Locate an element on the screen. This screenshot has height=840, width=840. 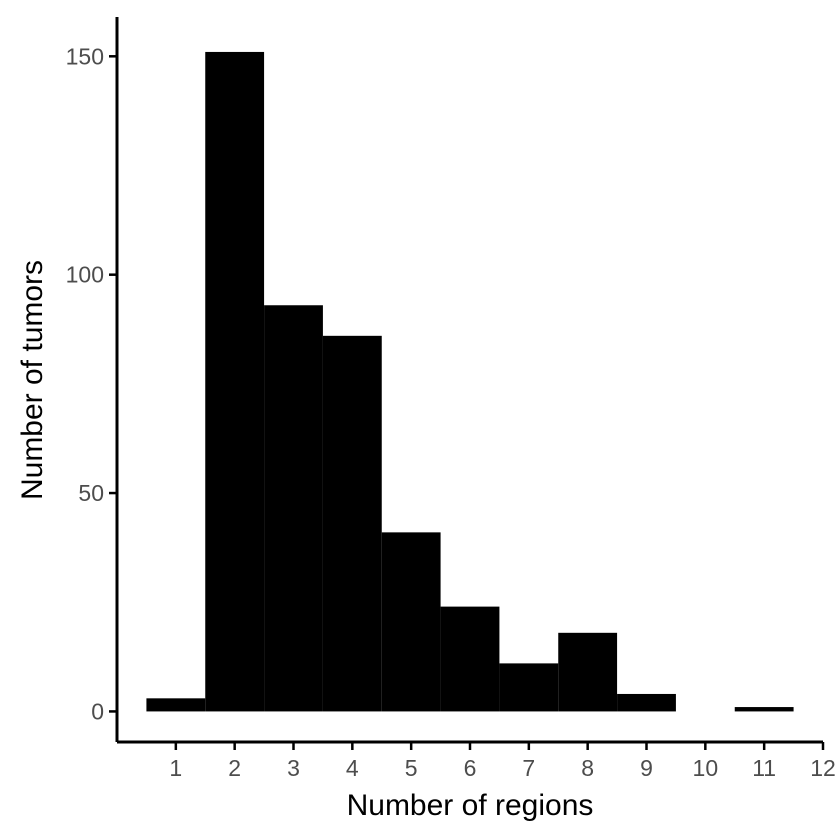
y-tick-label-100: 100 is located at coordinates (85, 275).